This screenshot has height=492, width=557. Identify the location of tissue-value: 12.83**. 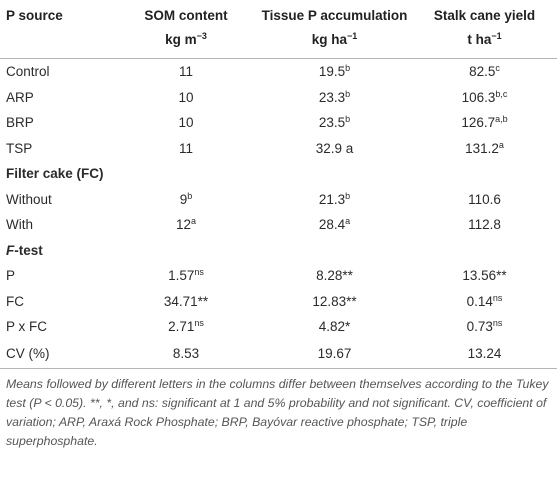
(334, 301).